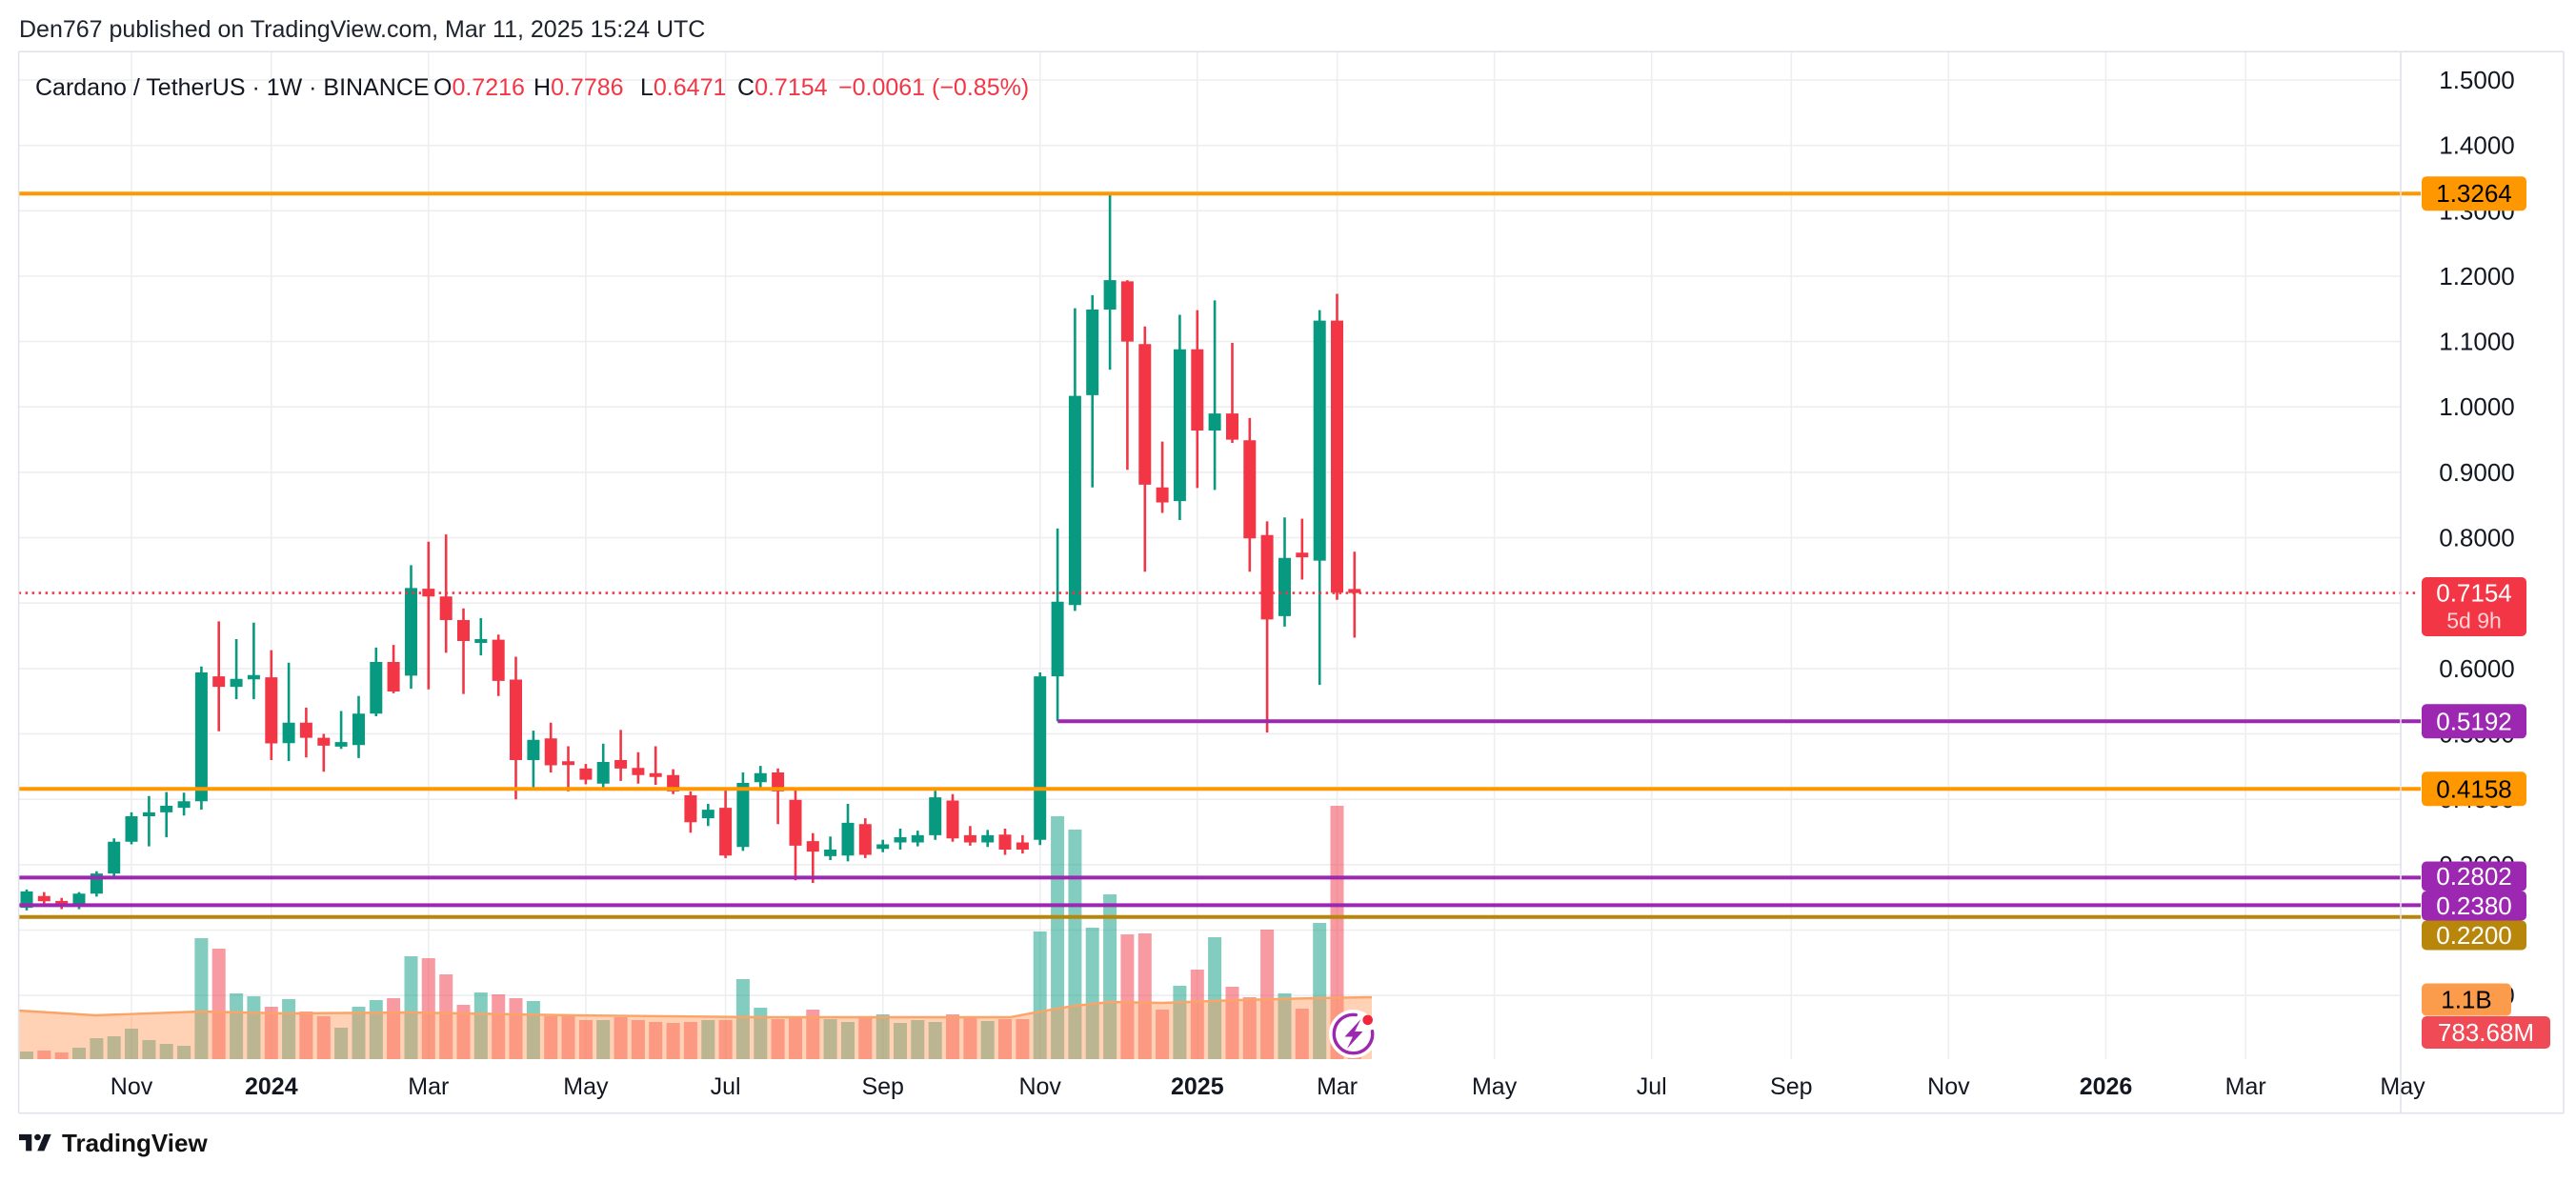 This screenshot has width=2576, height=1182. What do you see at coordinates (2474, 936) in the screenshot?
I see `svg-text: 0.2200` at bounding box center [2474, 936].